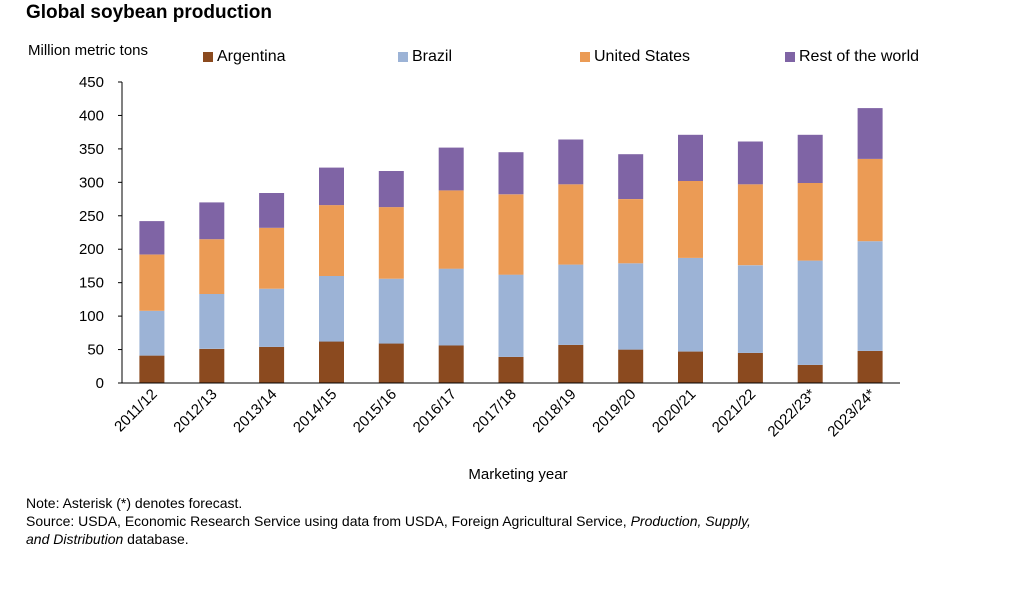 The height and width of the screenshot is (606, 1024). Describe the element at coordinates (91, 115) in the screenshot. I see `y-tick-label: 400` at that location.